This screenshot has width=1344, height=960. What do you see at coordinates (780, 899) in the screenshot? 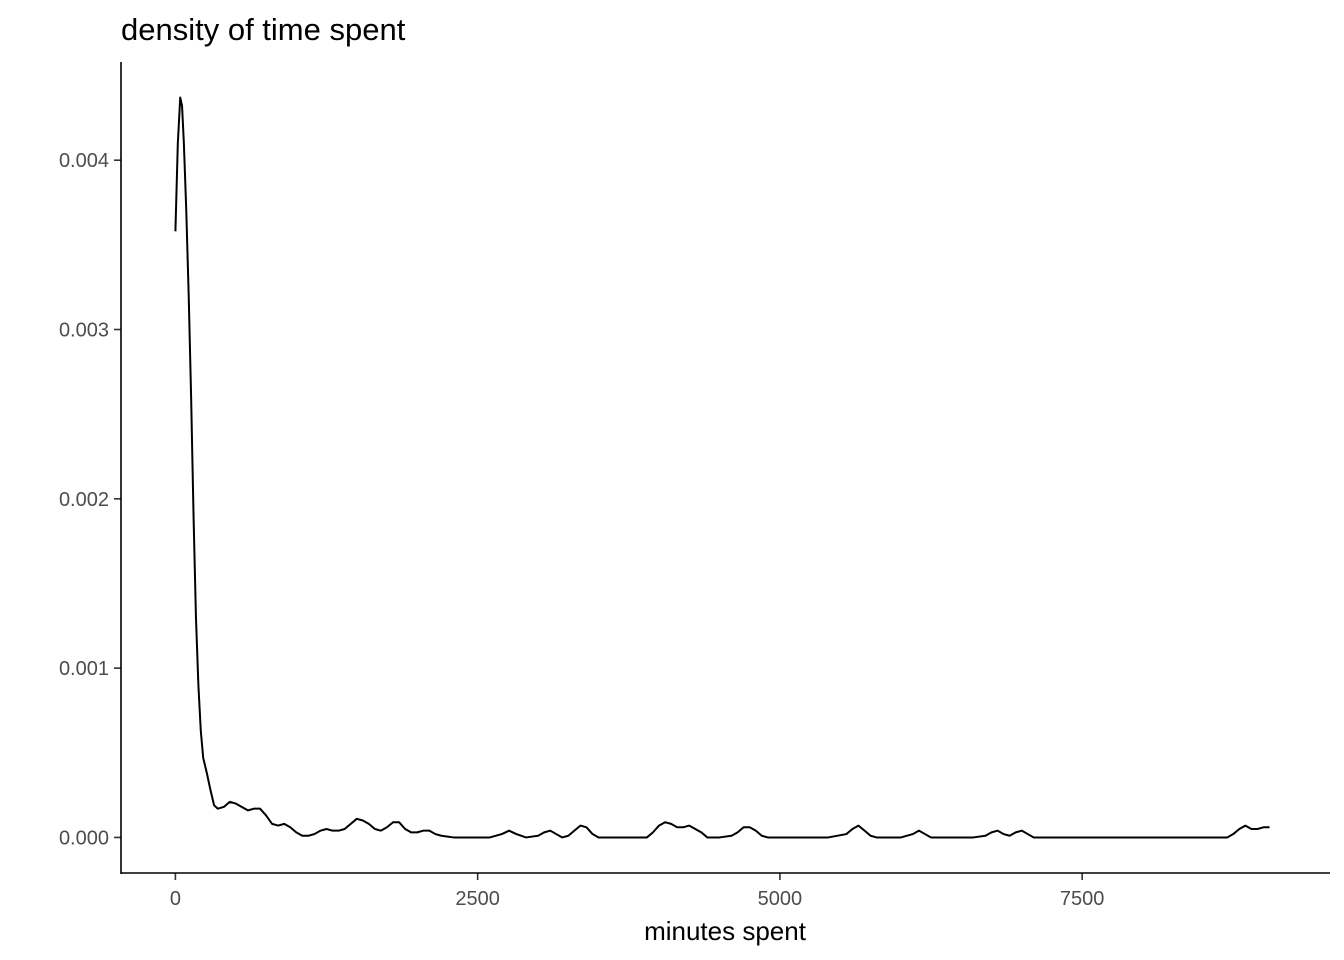
I see `x-tick-label: 5000` at bounding box center [780, 899].